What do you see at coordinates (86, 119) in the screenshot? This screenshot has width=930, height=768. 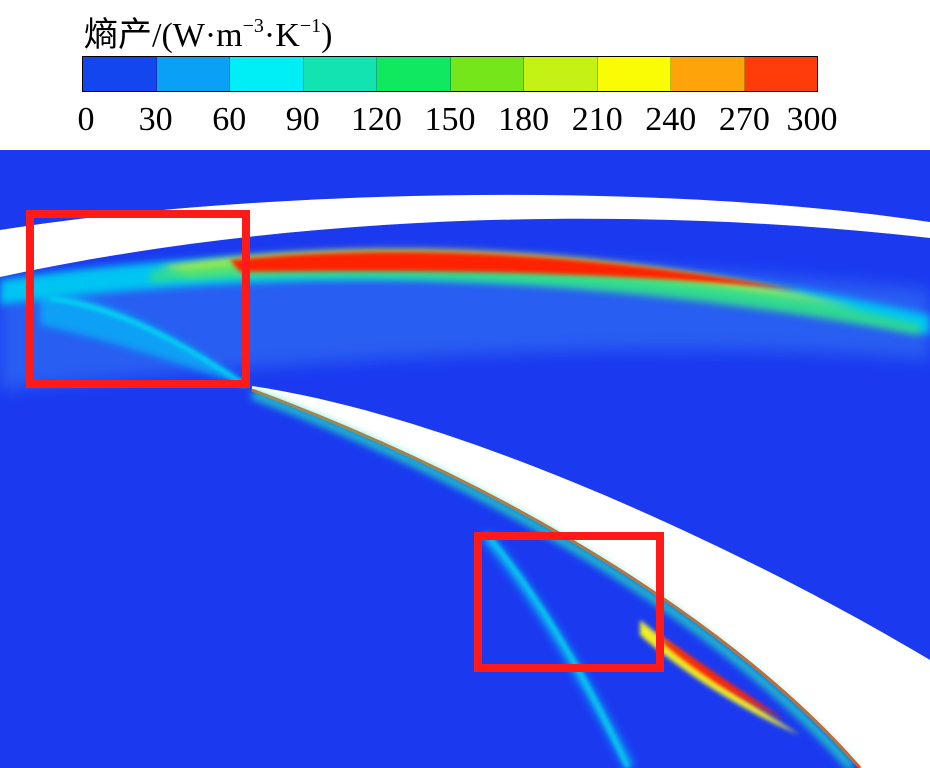 I see `colorbar-tick-label: 0` at bounding box center [86, 119].